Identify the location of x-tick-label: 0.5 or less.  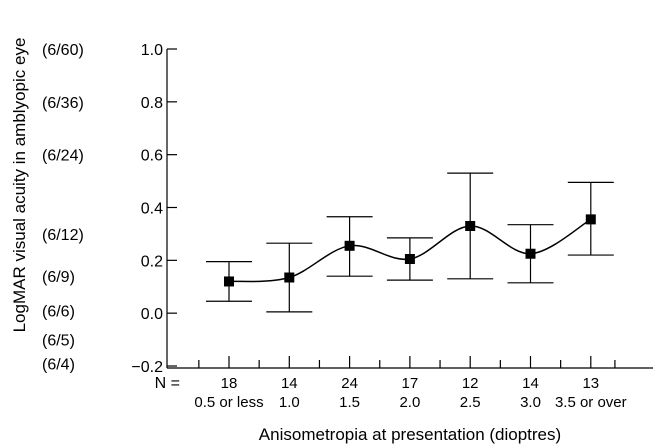
(228, 402).